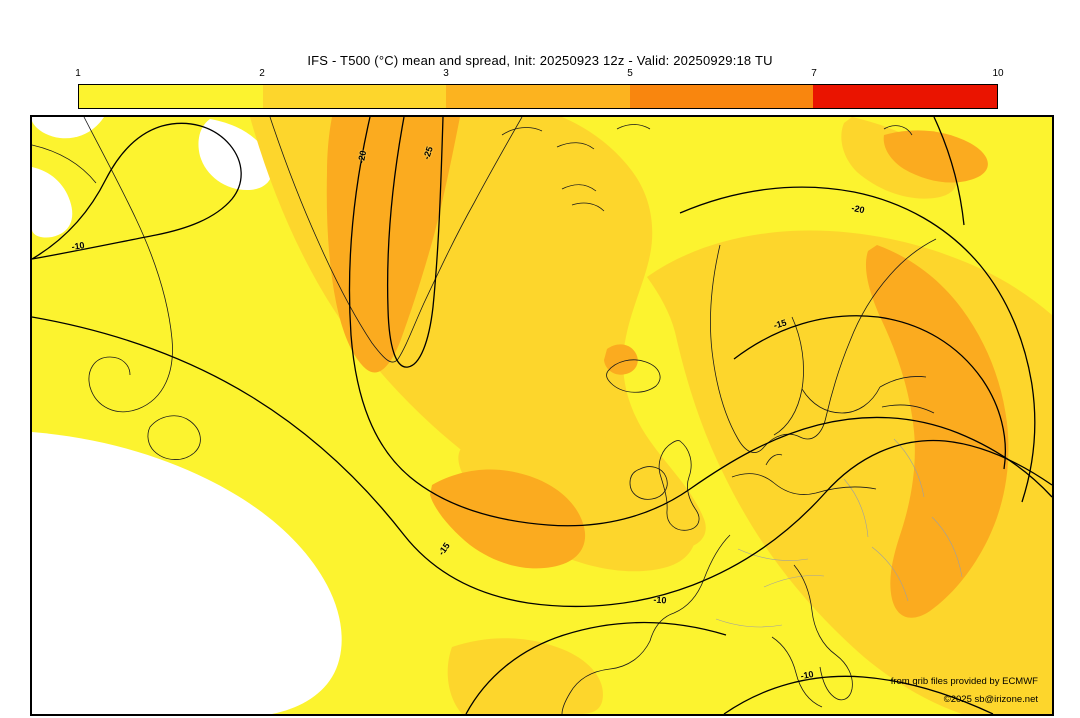 The width and height of the screenshot is (1080, 718). I want to click on colorbar-tick-label: 1, so click(78, 73).